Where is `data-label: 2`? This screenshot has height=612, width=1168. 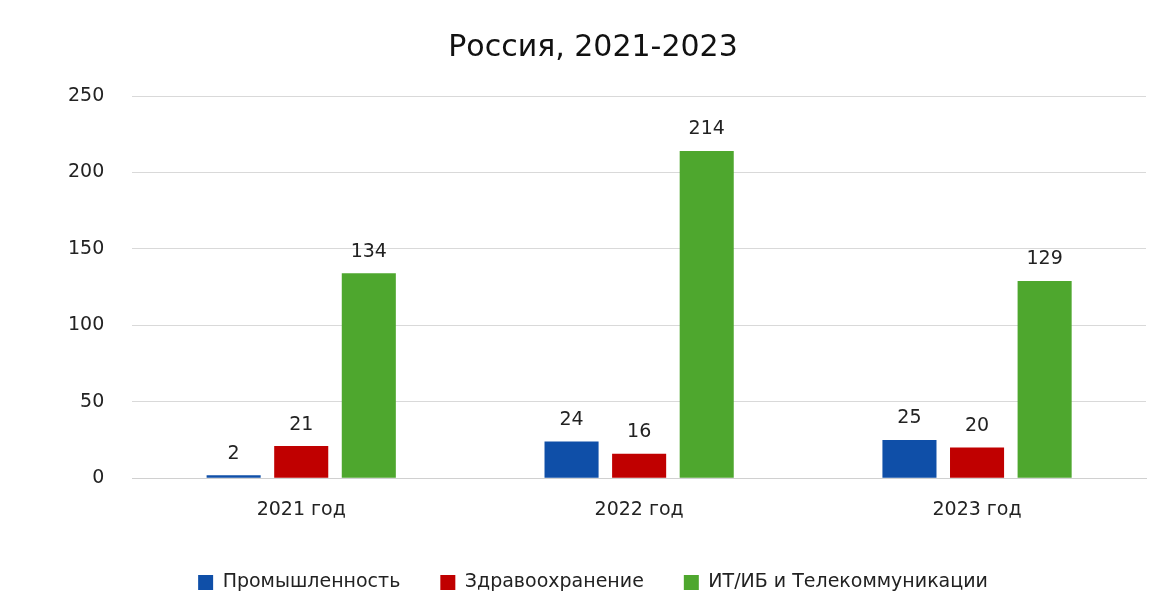
data-label: 2 is located at coordinates (233, 451).